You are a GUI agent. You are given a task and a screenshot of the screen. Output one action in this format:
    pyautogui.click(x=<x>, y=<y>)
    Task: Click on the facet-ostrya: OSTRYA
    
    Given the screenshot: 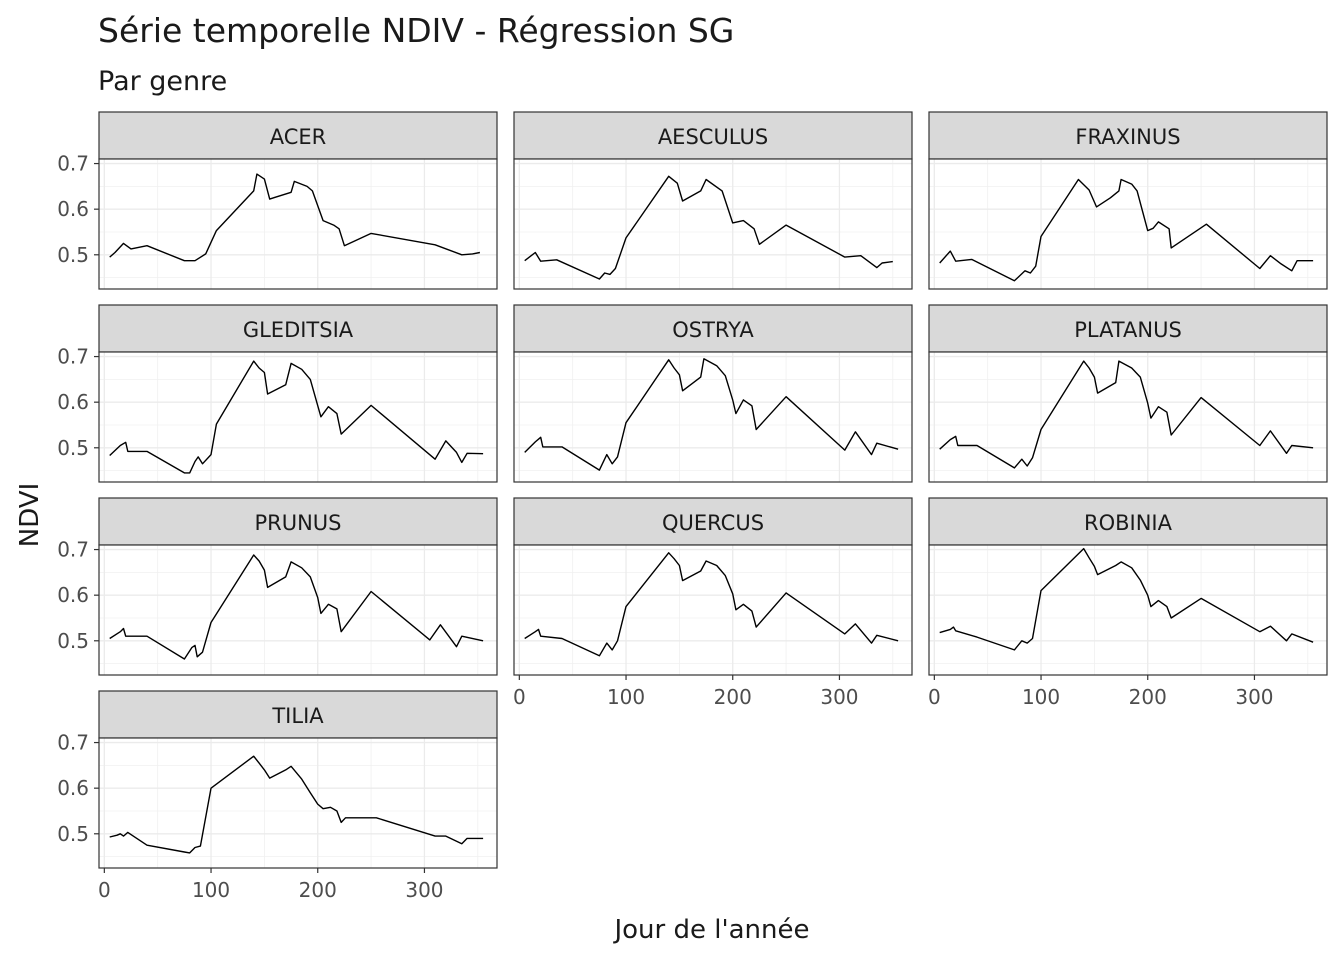 What is the action you would take?
    pyautogui.click(x=713, y=393)
    